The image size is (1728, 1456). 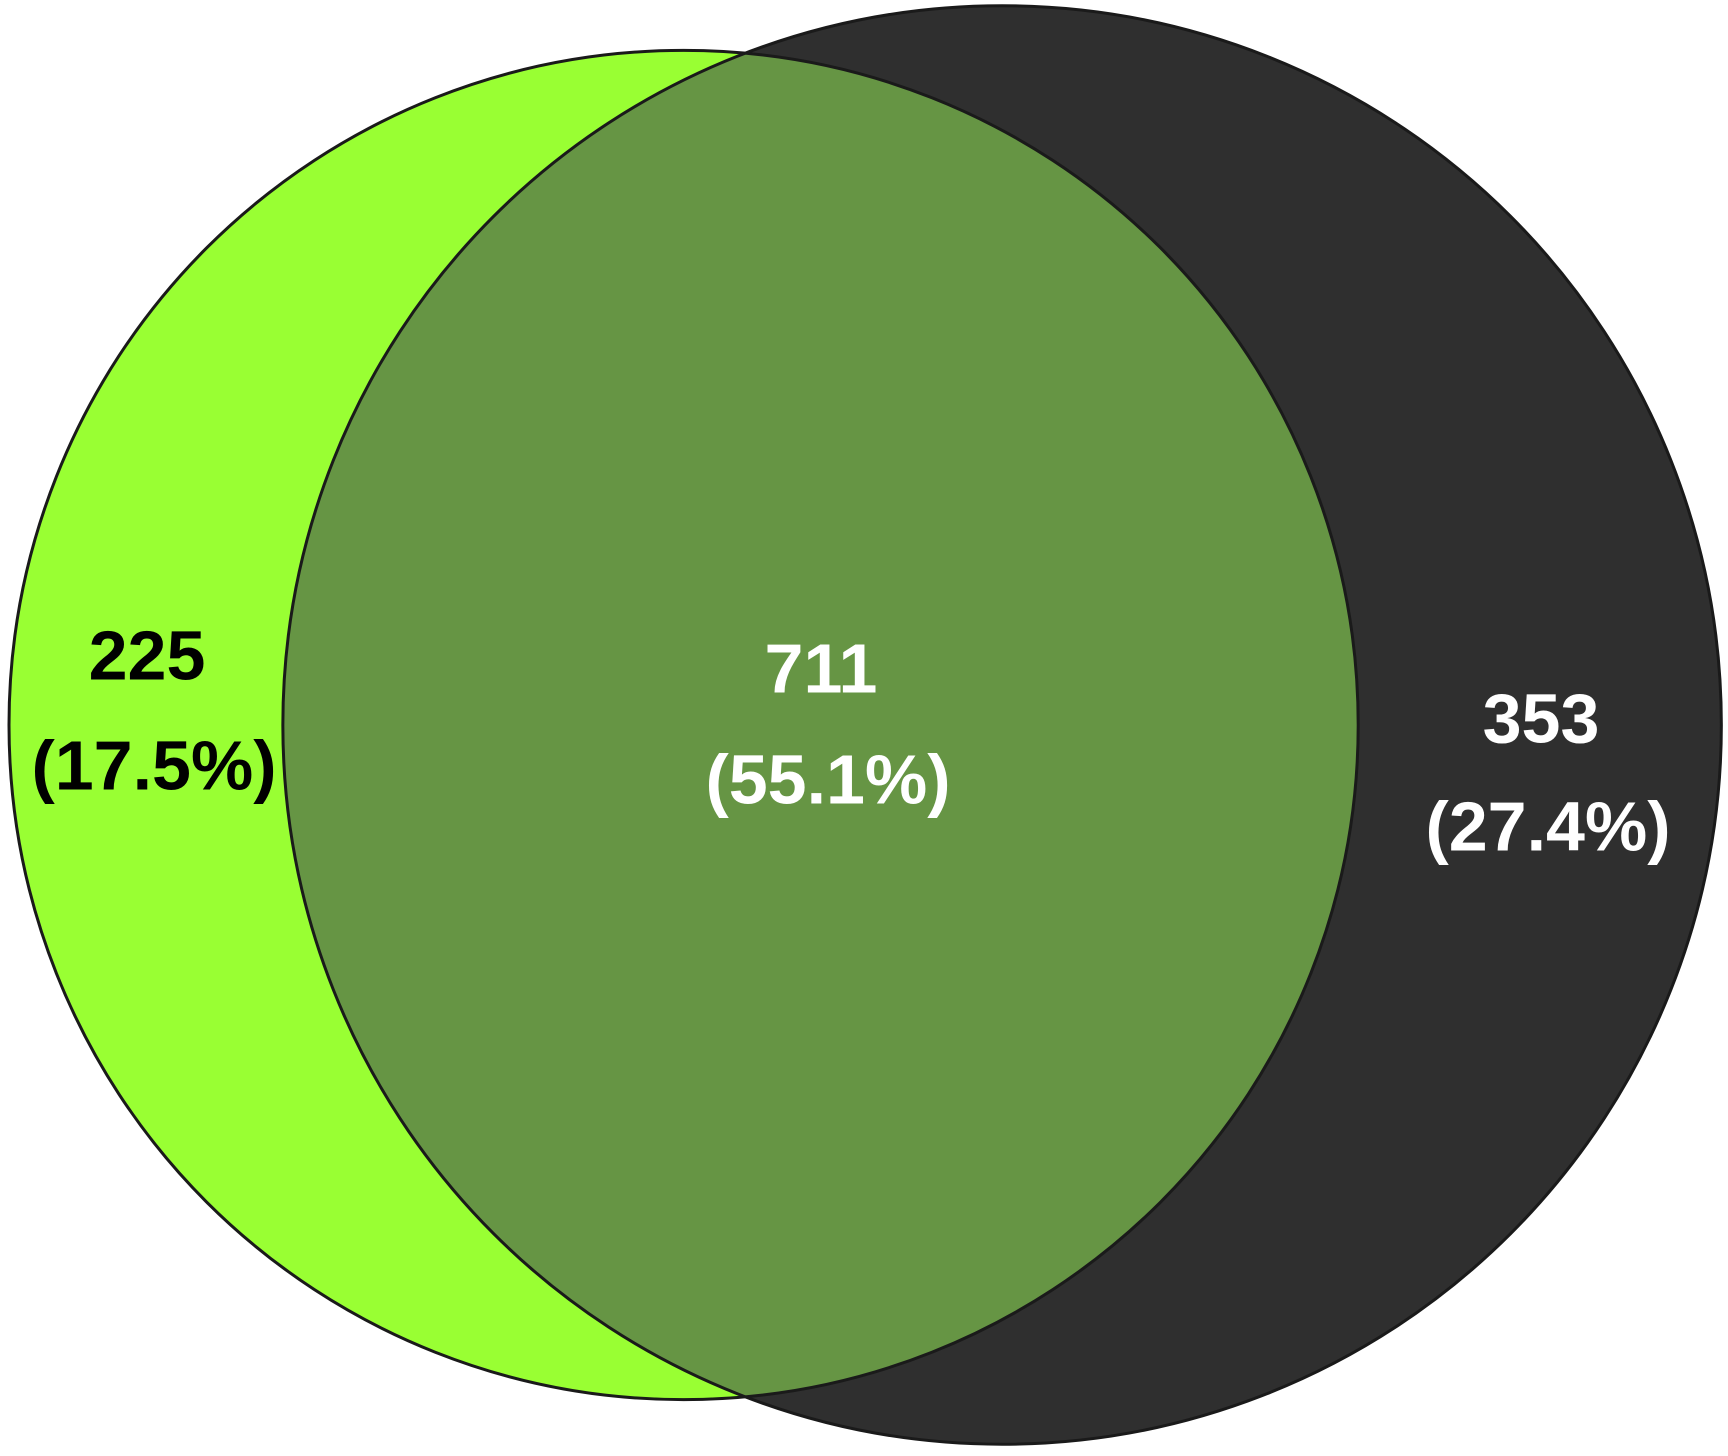 I want to click on percent-label: (55.1%), so click(x=827, y=779).